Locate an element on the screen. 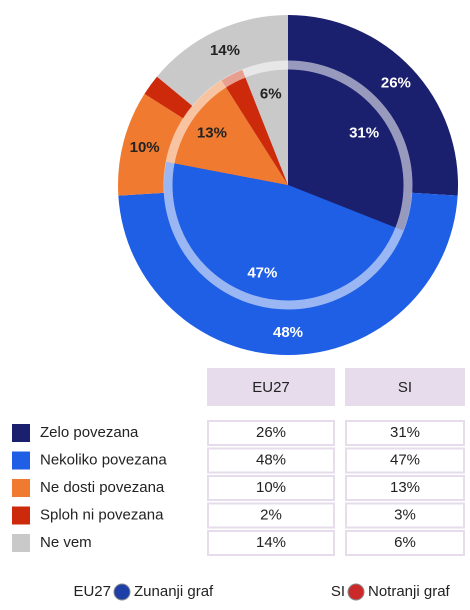 This screenshot has height=610, width=470. footer-series: SI is located at coordinates (338, 591).